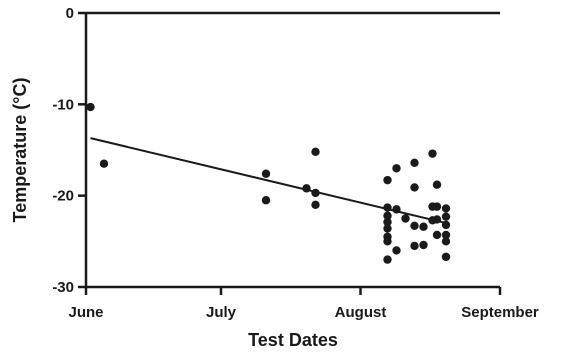 Image resolution: width=567 pixels, height=352 pixels. I want to click on y-tick-label: -30, so click(63, 287).